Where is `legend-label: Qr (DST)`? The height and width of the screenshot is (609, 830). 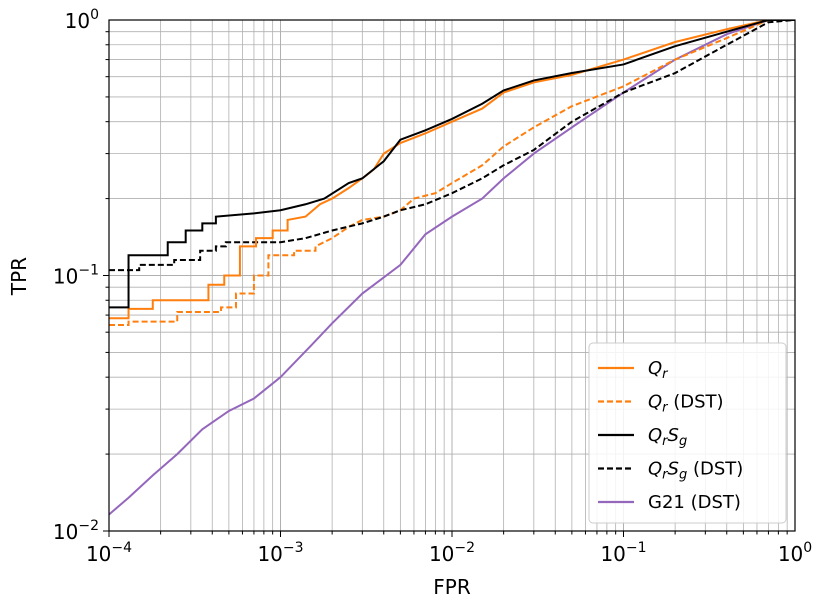
legend-label: Qr (DST) is located at coordinates (686, 404).